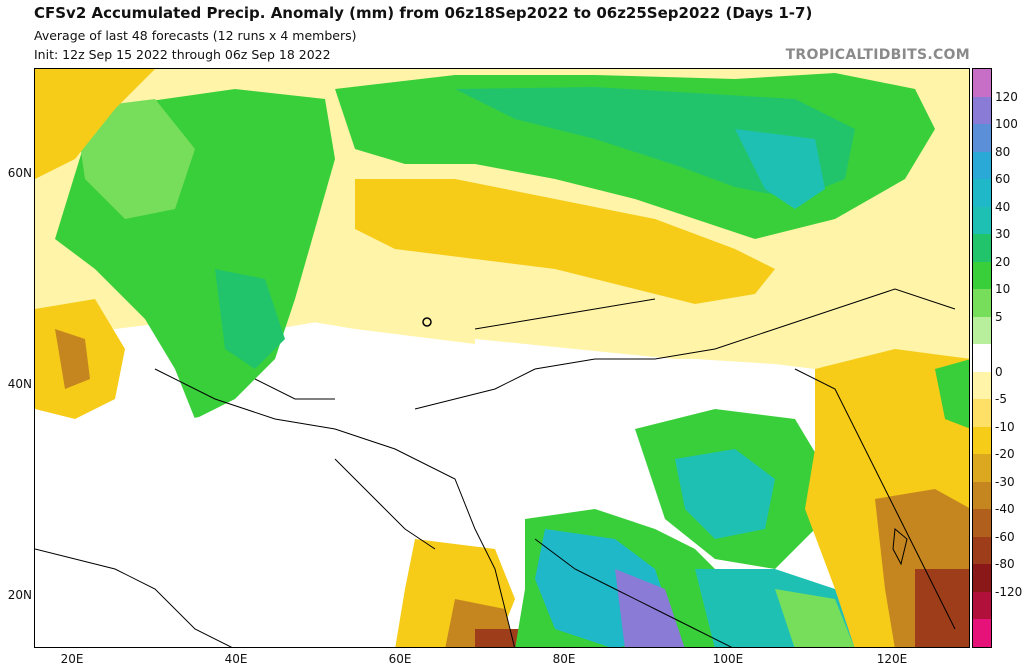 Image resolution: width=1024 pixels, height=668 pixels. What do you see at coordinates (655, 143) in the screenshot?
I see `wet-siberia-core` at bounding box center [655, 143].